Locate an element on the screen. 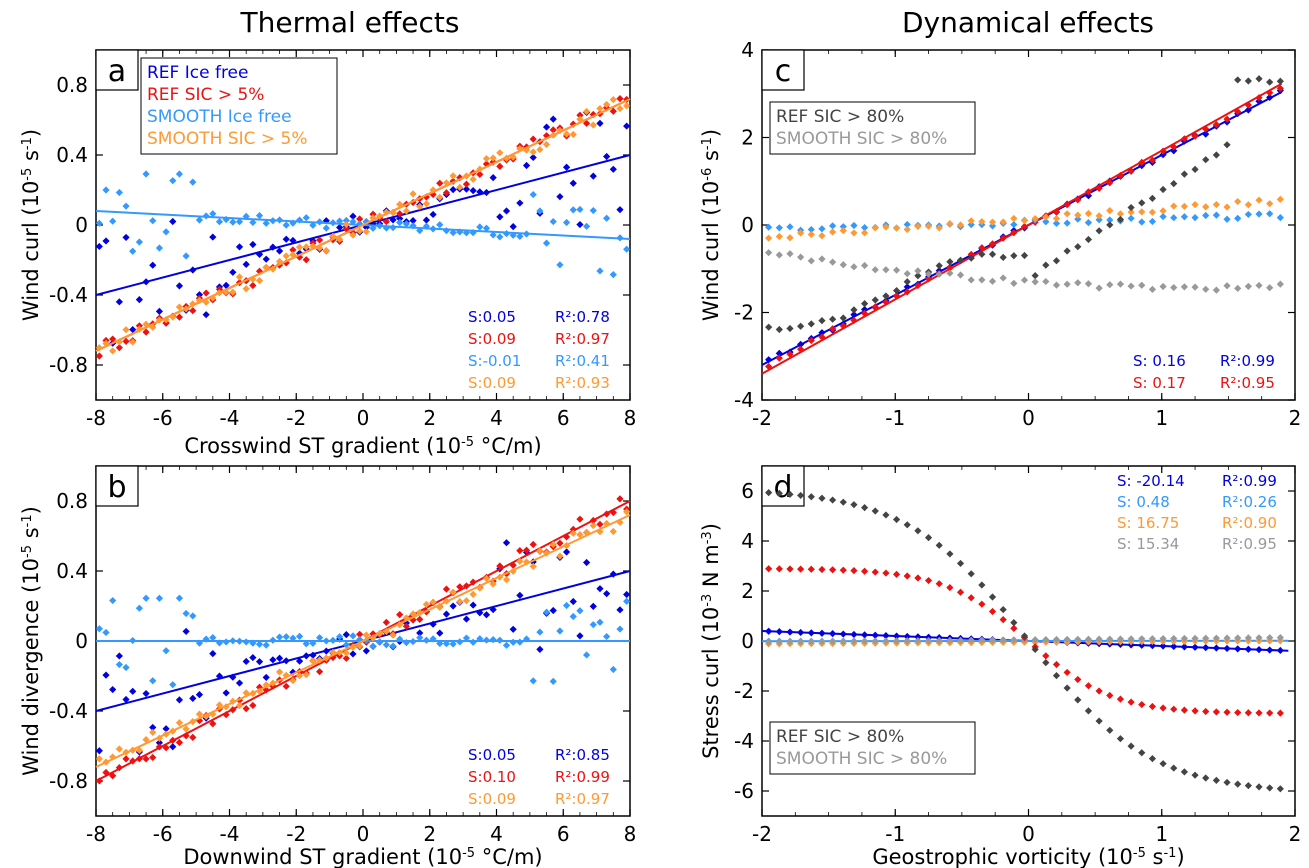 The width and height of the screenshot is (1309, 868). y-tick-label: -0.8 is located at coordinates (68, 365).